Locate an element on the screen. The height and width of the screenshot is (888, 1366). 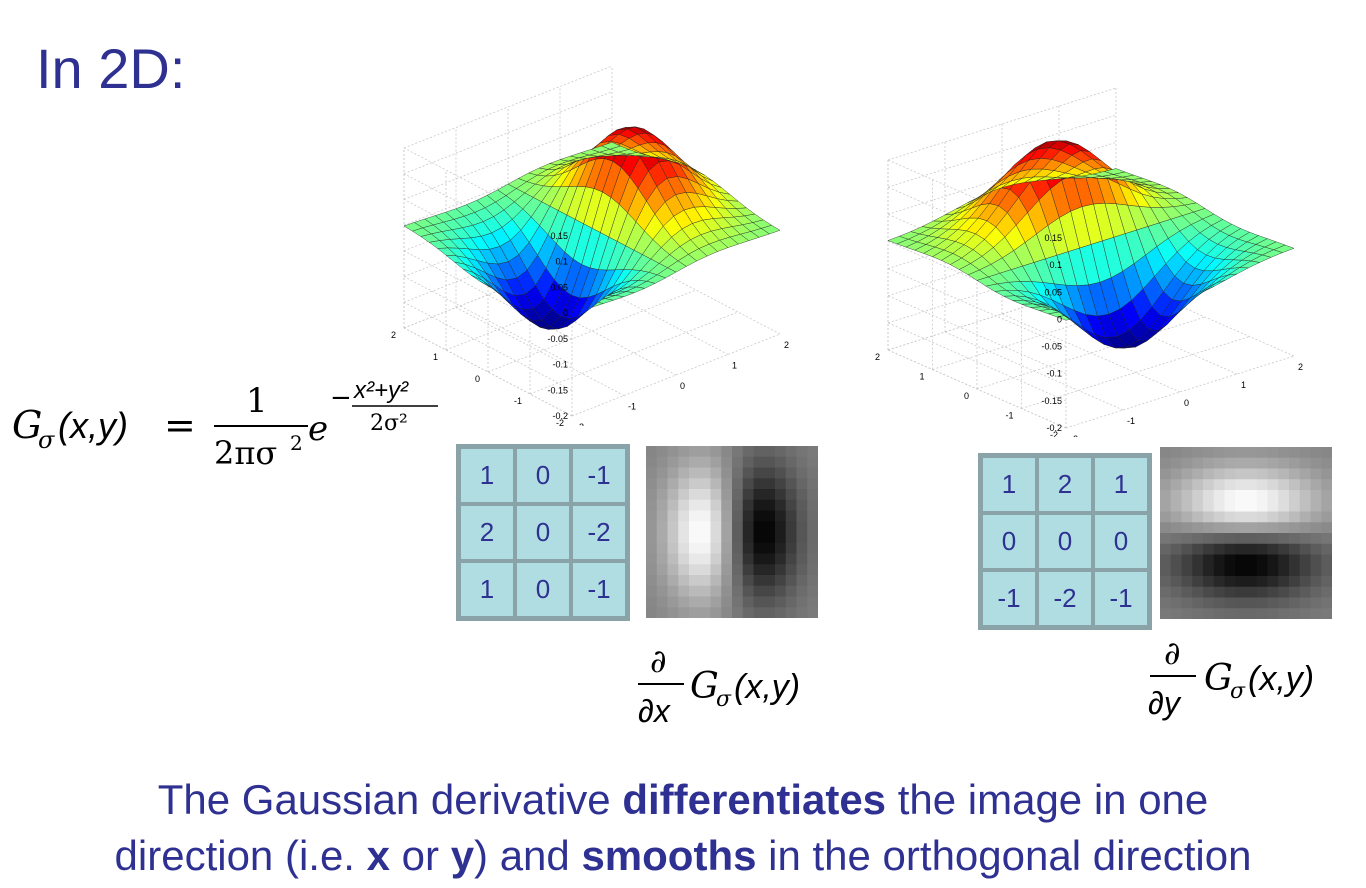
gaussian-dx-image is located at coordinates (732, 532).